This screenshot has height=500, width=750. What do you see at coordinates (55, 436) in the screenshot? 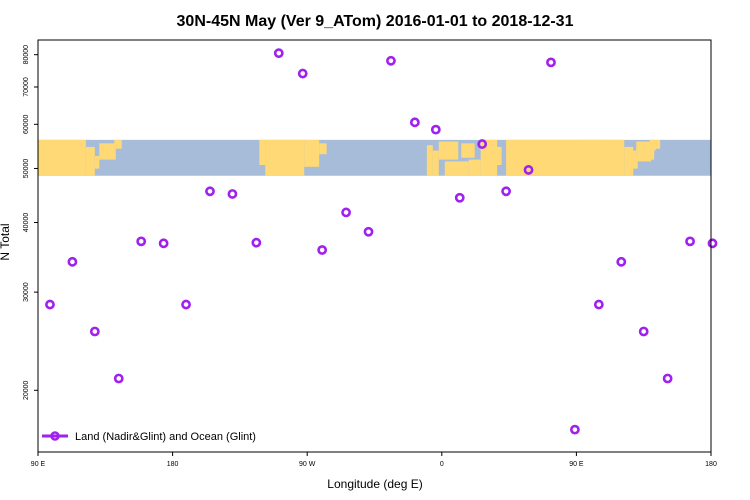
I see `legend-marker` at bounding box center [55, 436].